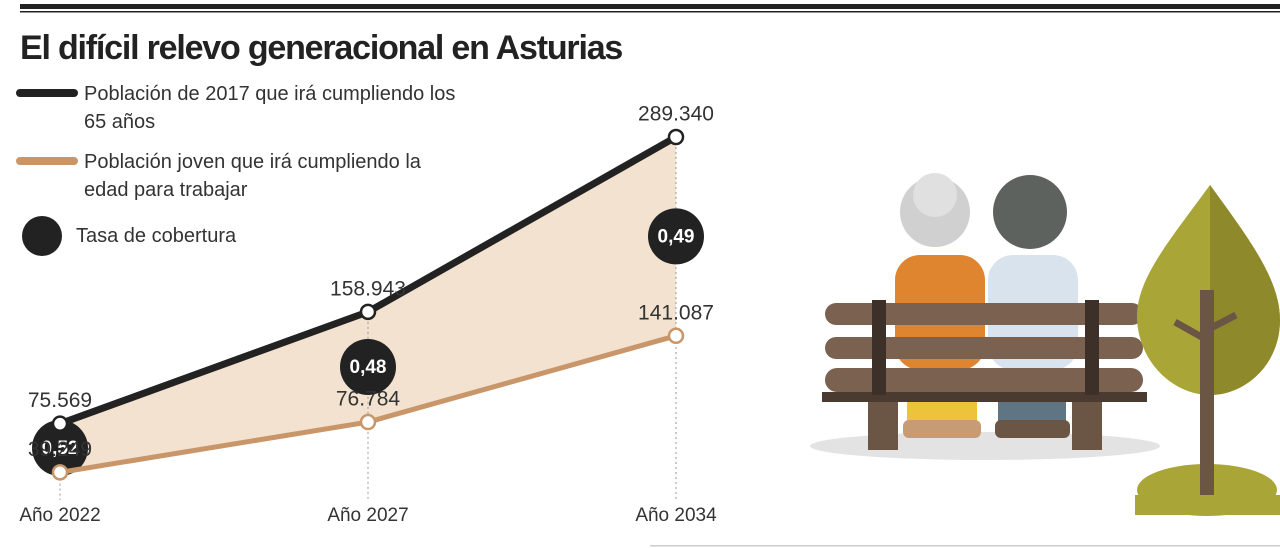 The width and height of the screenshot is (1280, 548). What do you see at coordinates (59, 515) in the screenshot?
I see `x-tick-label: Año 2022` at bounding box center [59, 515].